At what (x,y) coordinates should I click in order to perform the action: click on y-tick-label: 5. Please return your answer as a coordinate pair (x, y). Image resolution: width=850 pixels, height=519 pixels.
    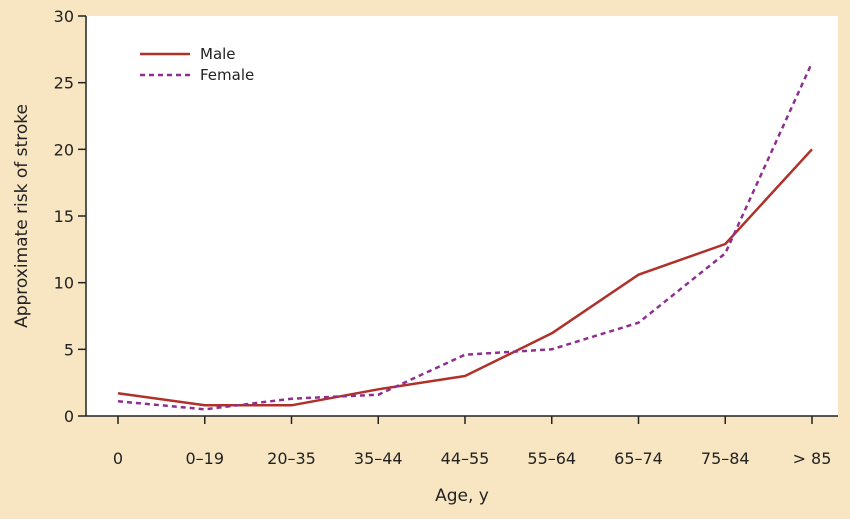
    Looking at the image, I should click on (69, 349).